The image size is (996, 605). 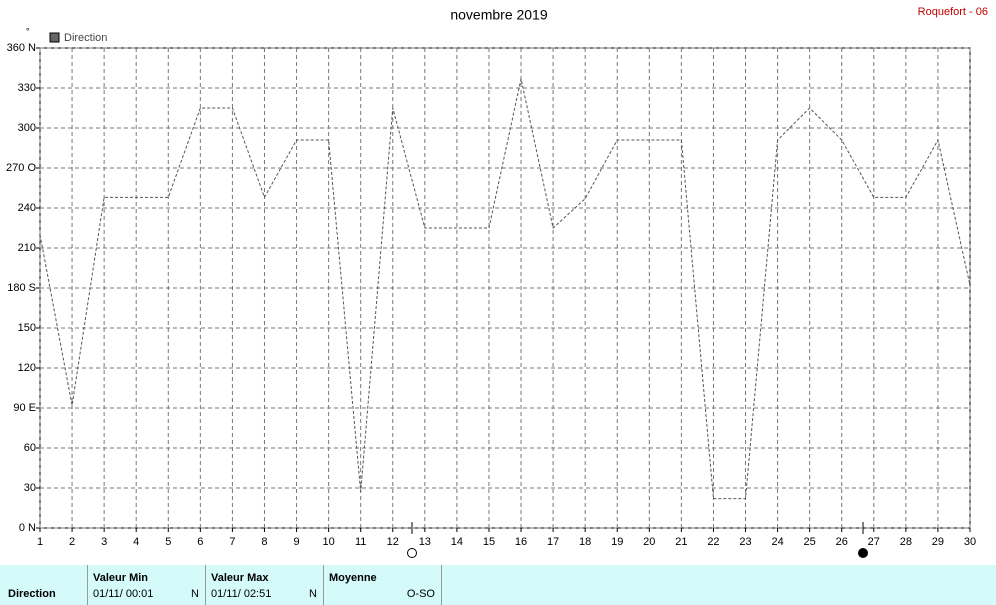 What do you see at coordinates (938, 542) in the screenshot?
I see `x-tick-label: 29` at bounding box center [938, 542].